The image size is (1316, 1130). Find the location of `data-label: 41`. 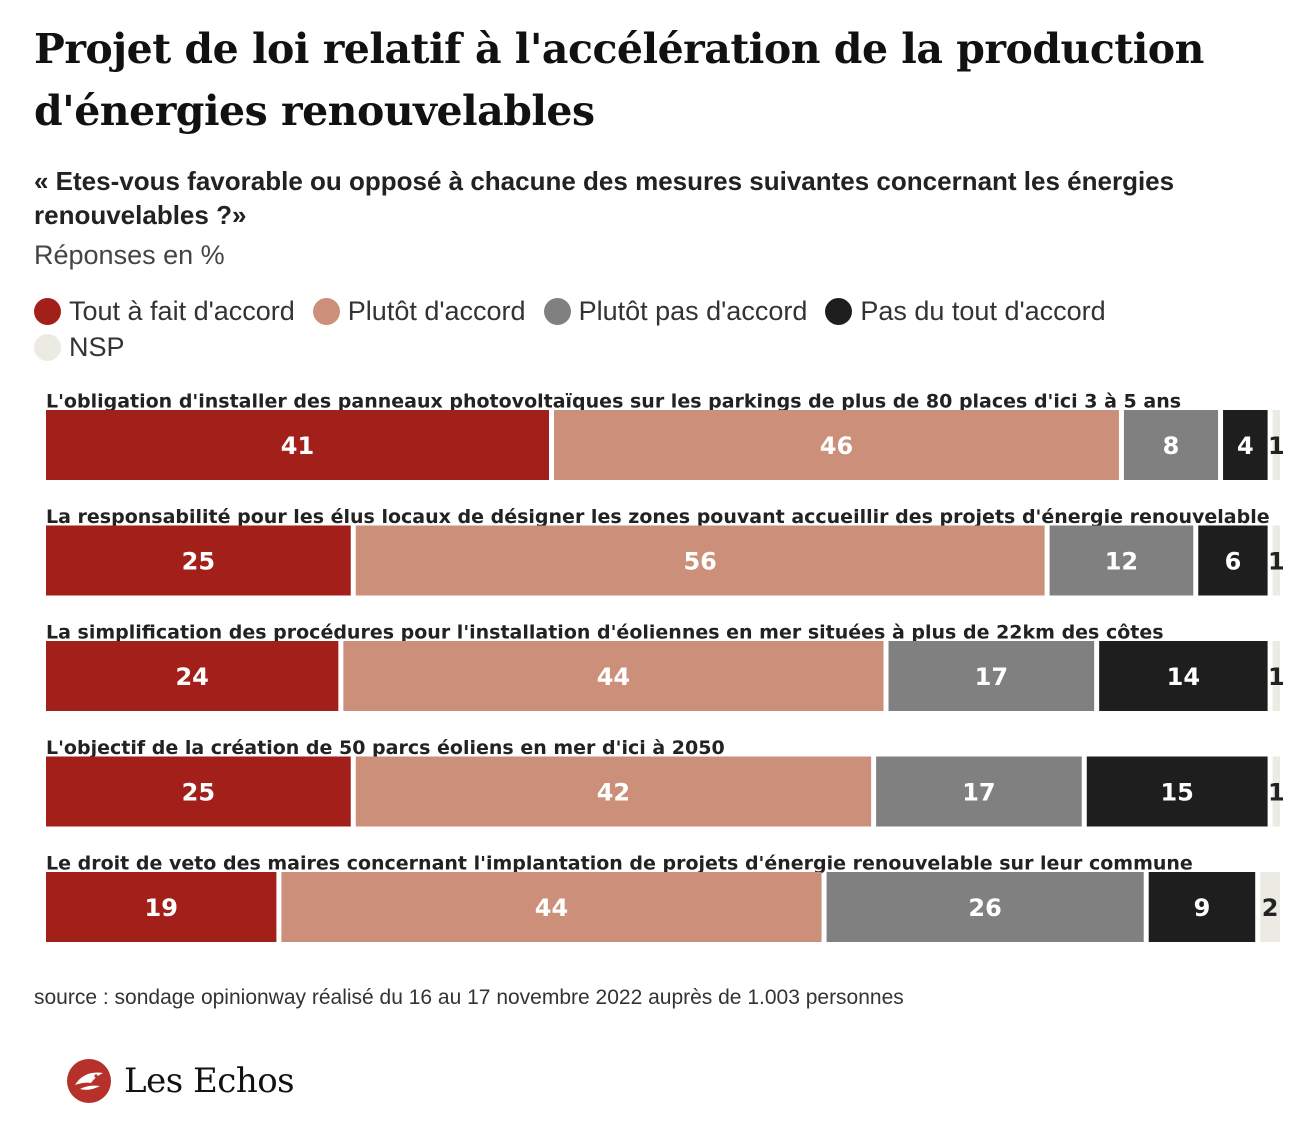

data-label: 41 is located at coordinates (297, 446).